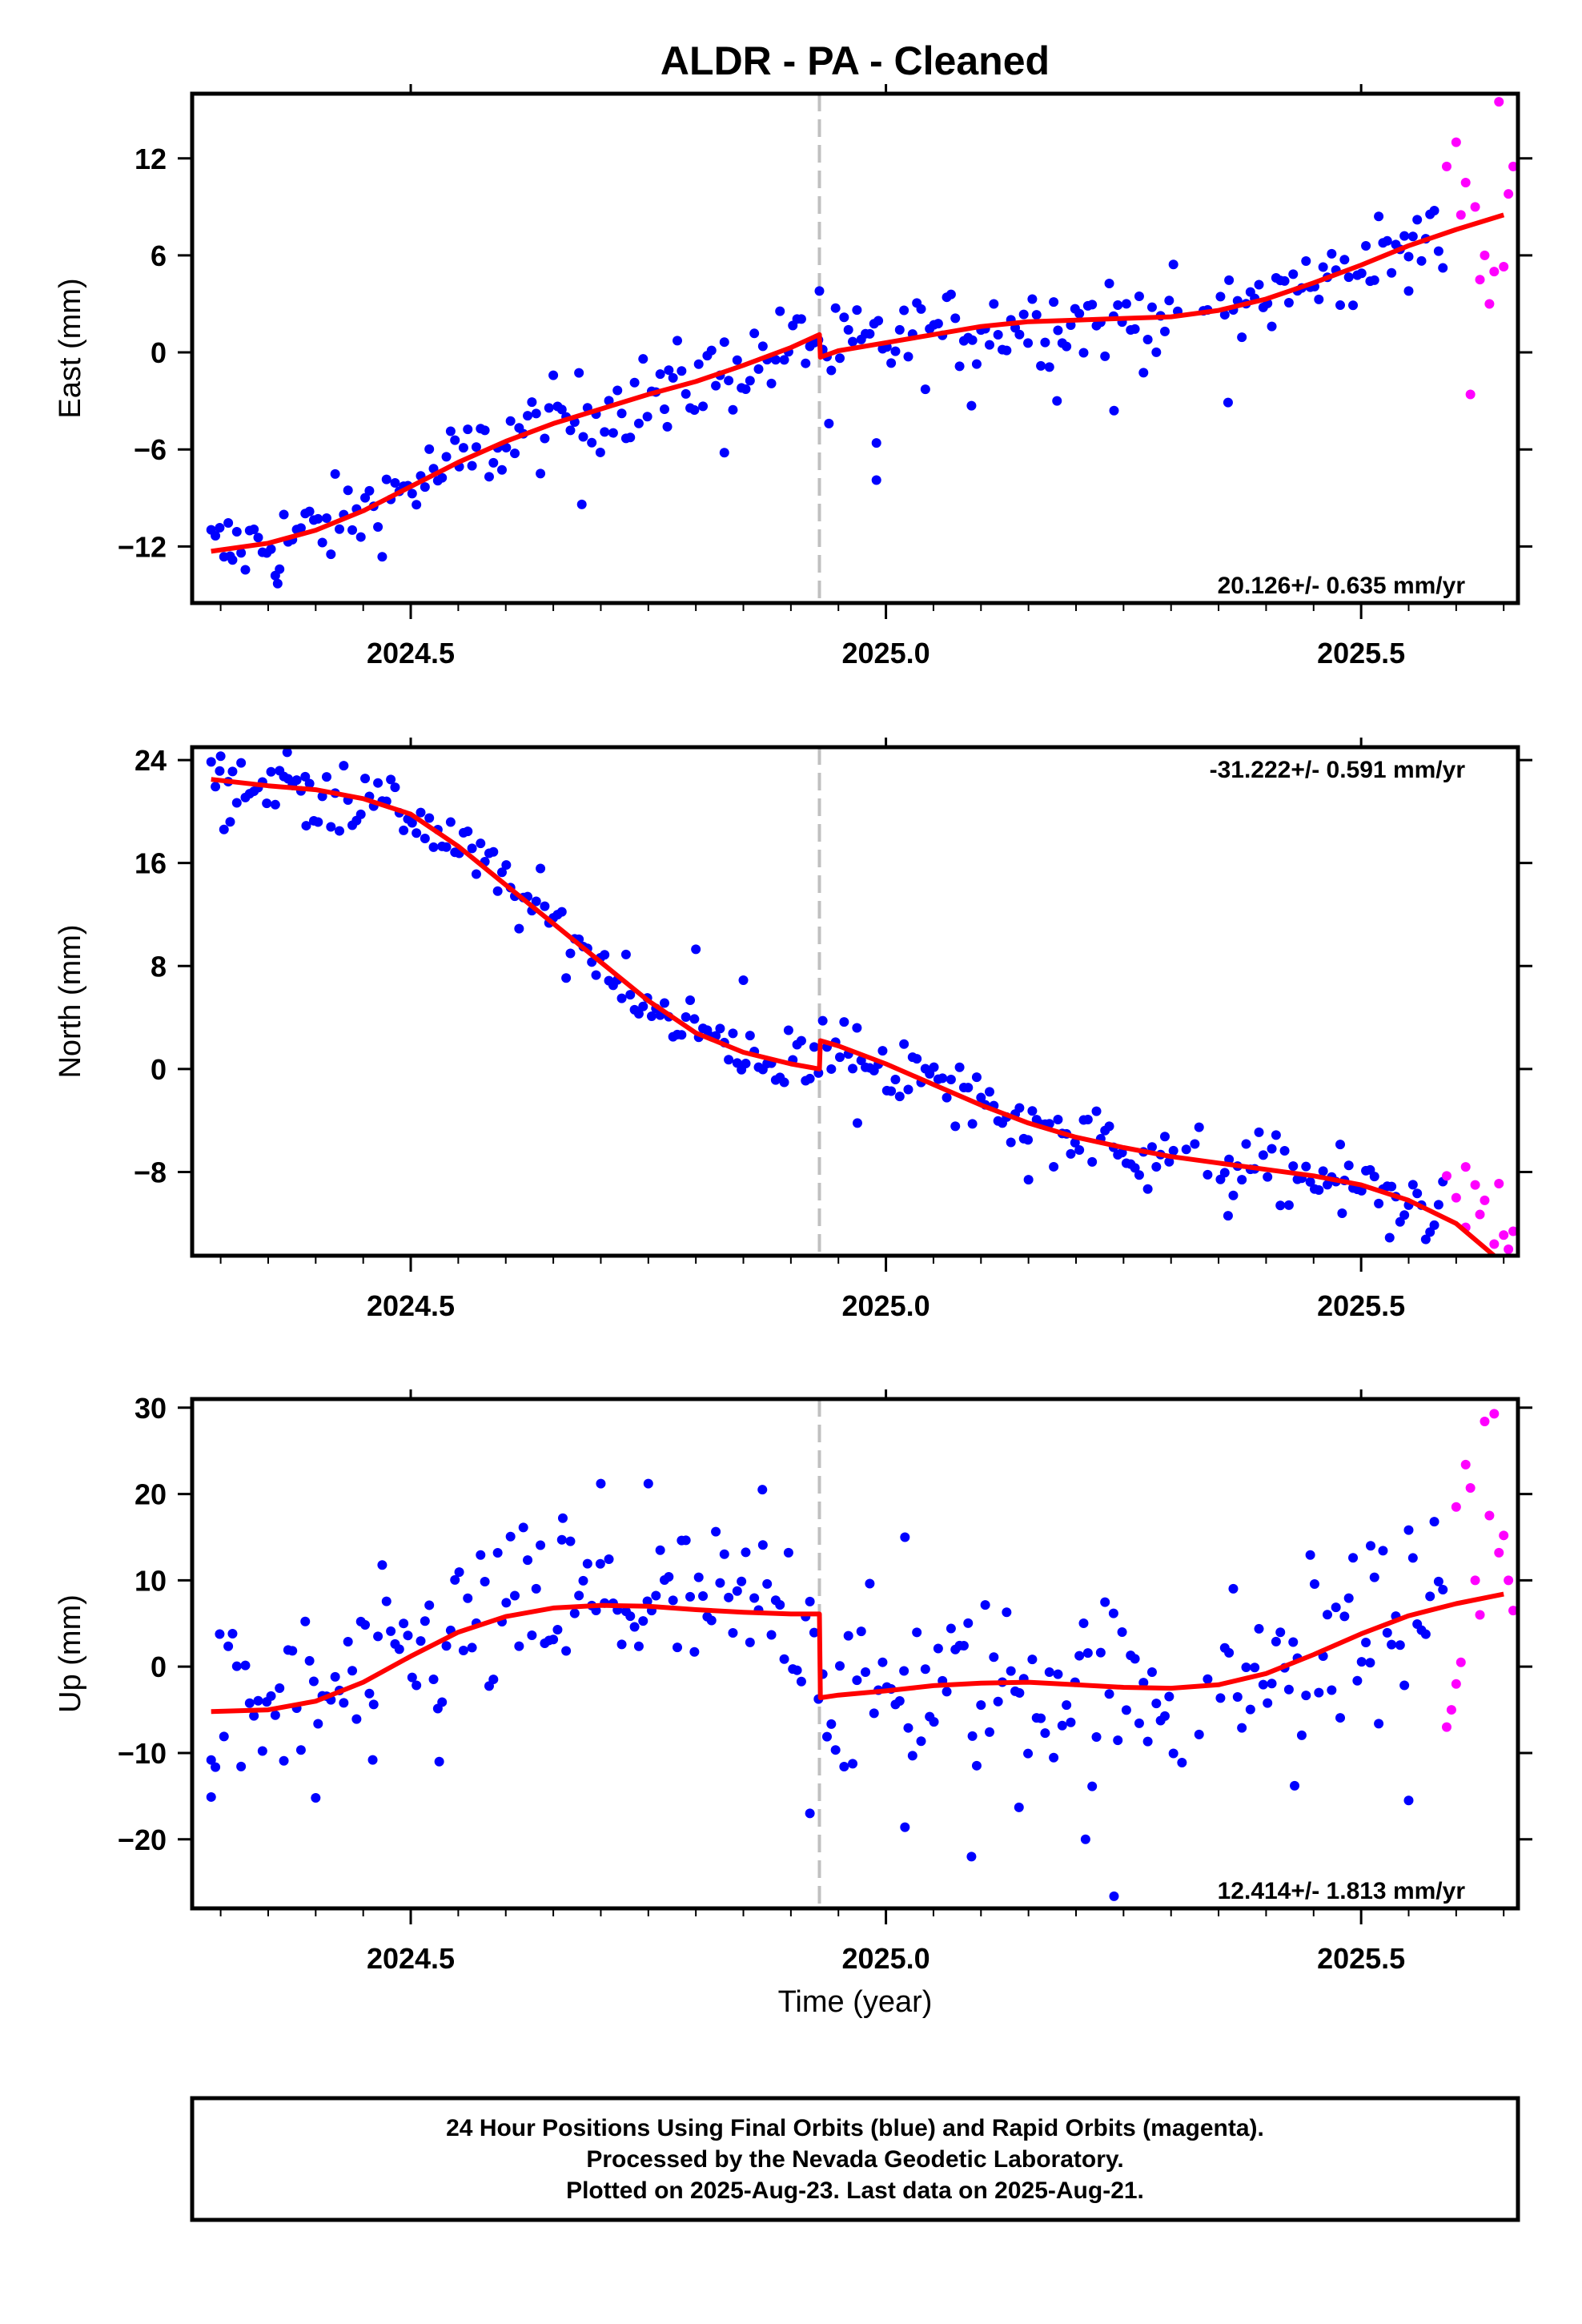 The width and height of the screenshot is (1582, 2324). I want to click on x-tick-label: 2025.5, so click(1361, 1305).